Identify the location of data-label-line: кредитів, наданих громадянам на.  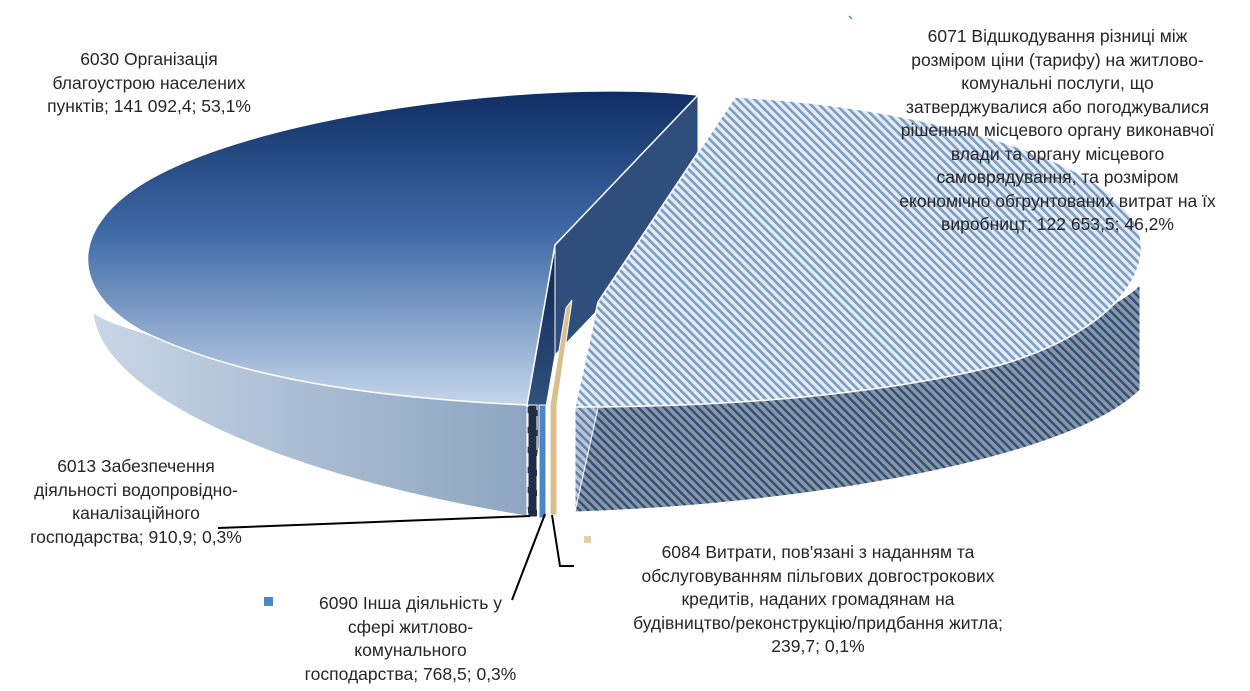
(818, 599).